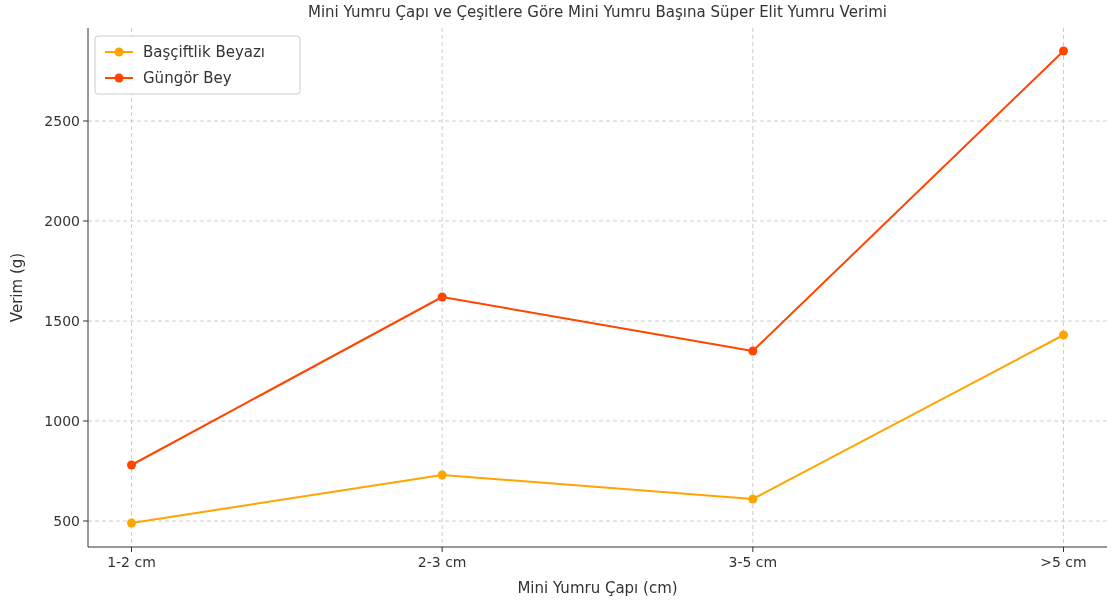 The width and height of the screenshot is (1113, 605). Describe the element at coordinates (62, 420) in the screenshot. I see `y-tick-label: 1000` at that location.